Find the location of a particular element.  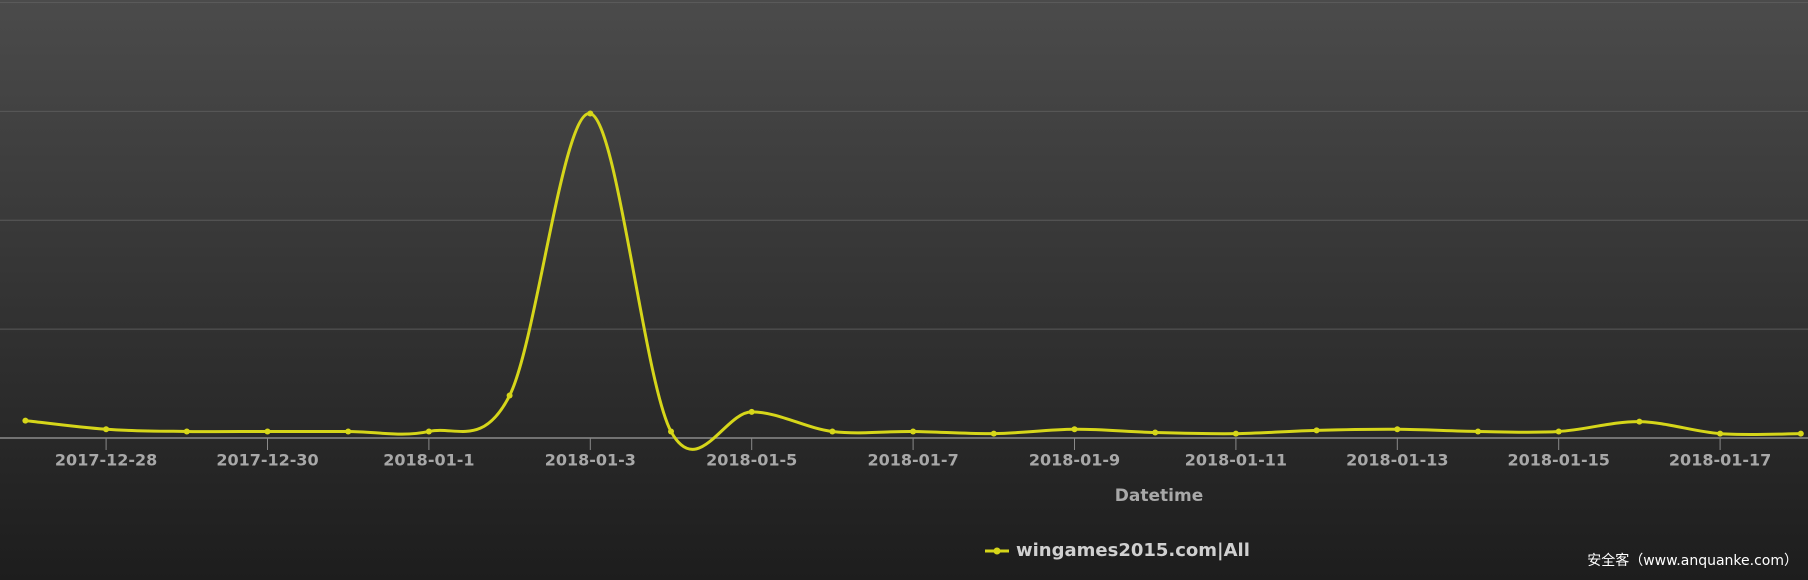

x-tick-label: 2017-12-28 is located at coordinates (106, 460).